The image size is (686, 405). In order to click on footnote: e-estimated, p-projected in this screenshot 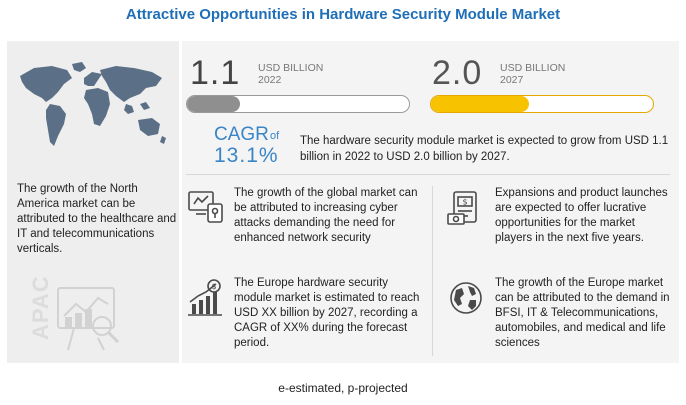, I will do `click(343, 388)`.